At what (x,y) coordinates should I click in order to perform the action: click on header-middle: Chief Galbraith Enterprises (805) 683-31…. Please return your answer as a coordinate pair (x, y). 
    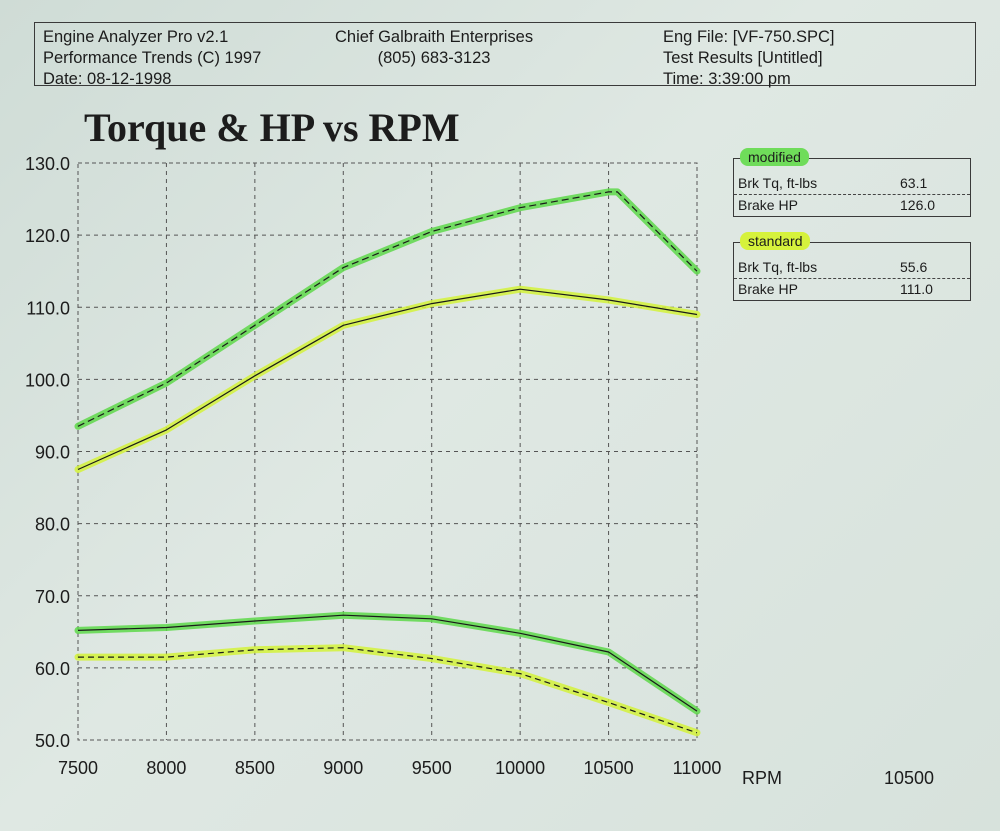
    Looking at the image, I should click on (434, 48).